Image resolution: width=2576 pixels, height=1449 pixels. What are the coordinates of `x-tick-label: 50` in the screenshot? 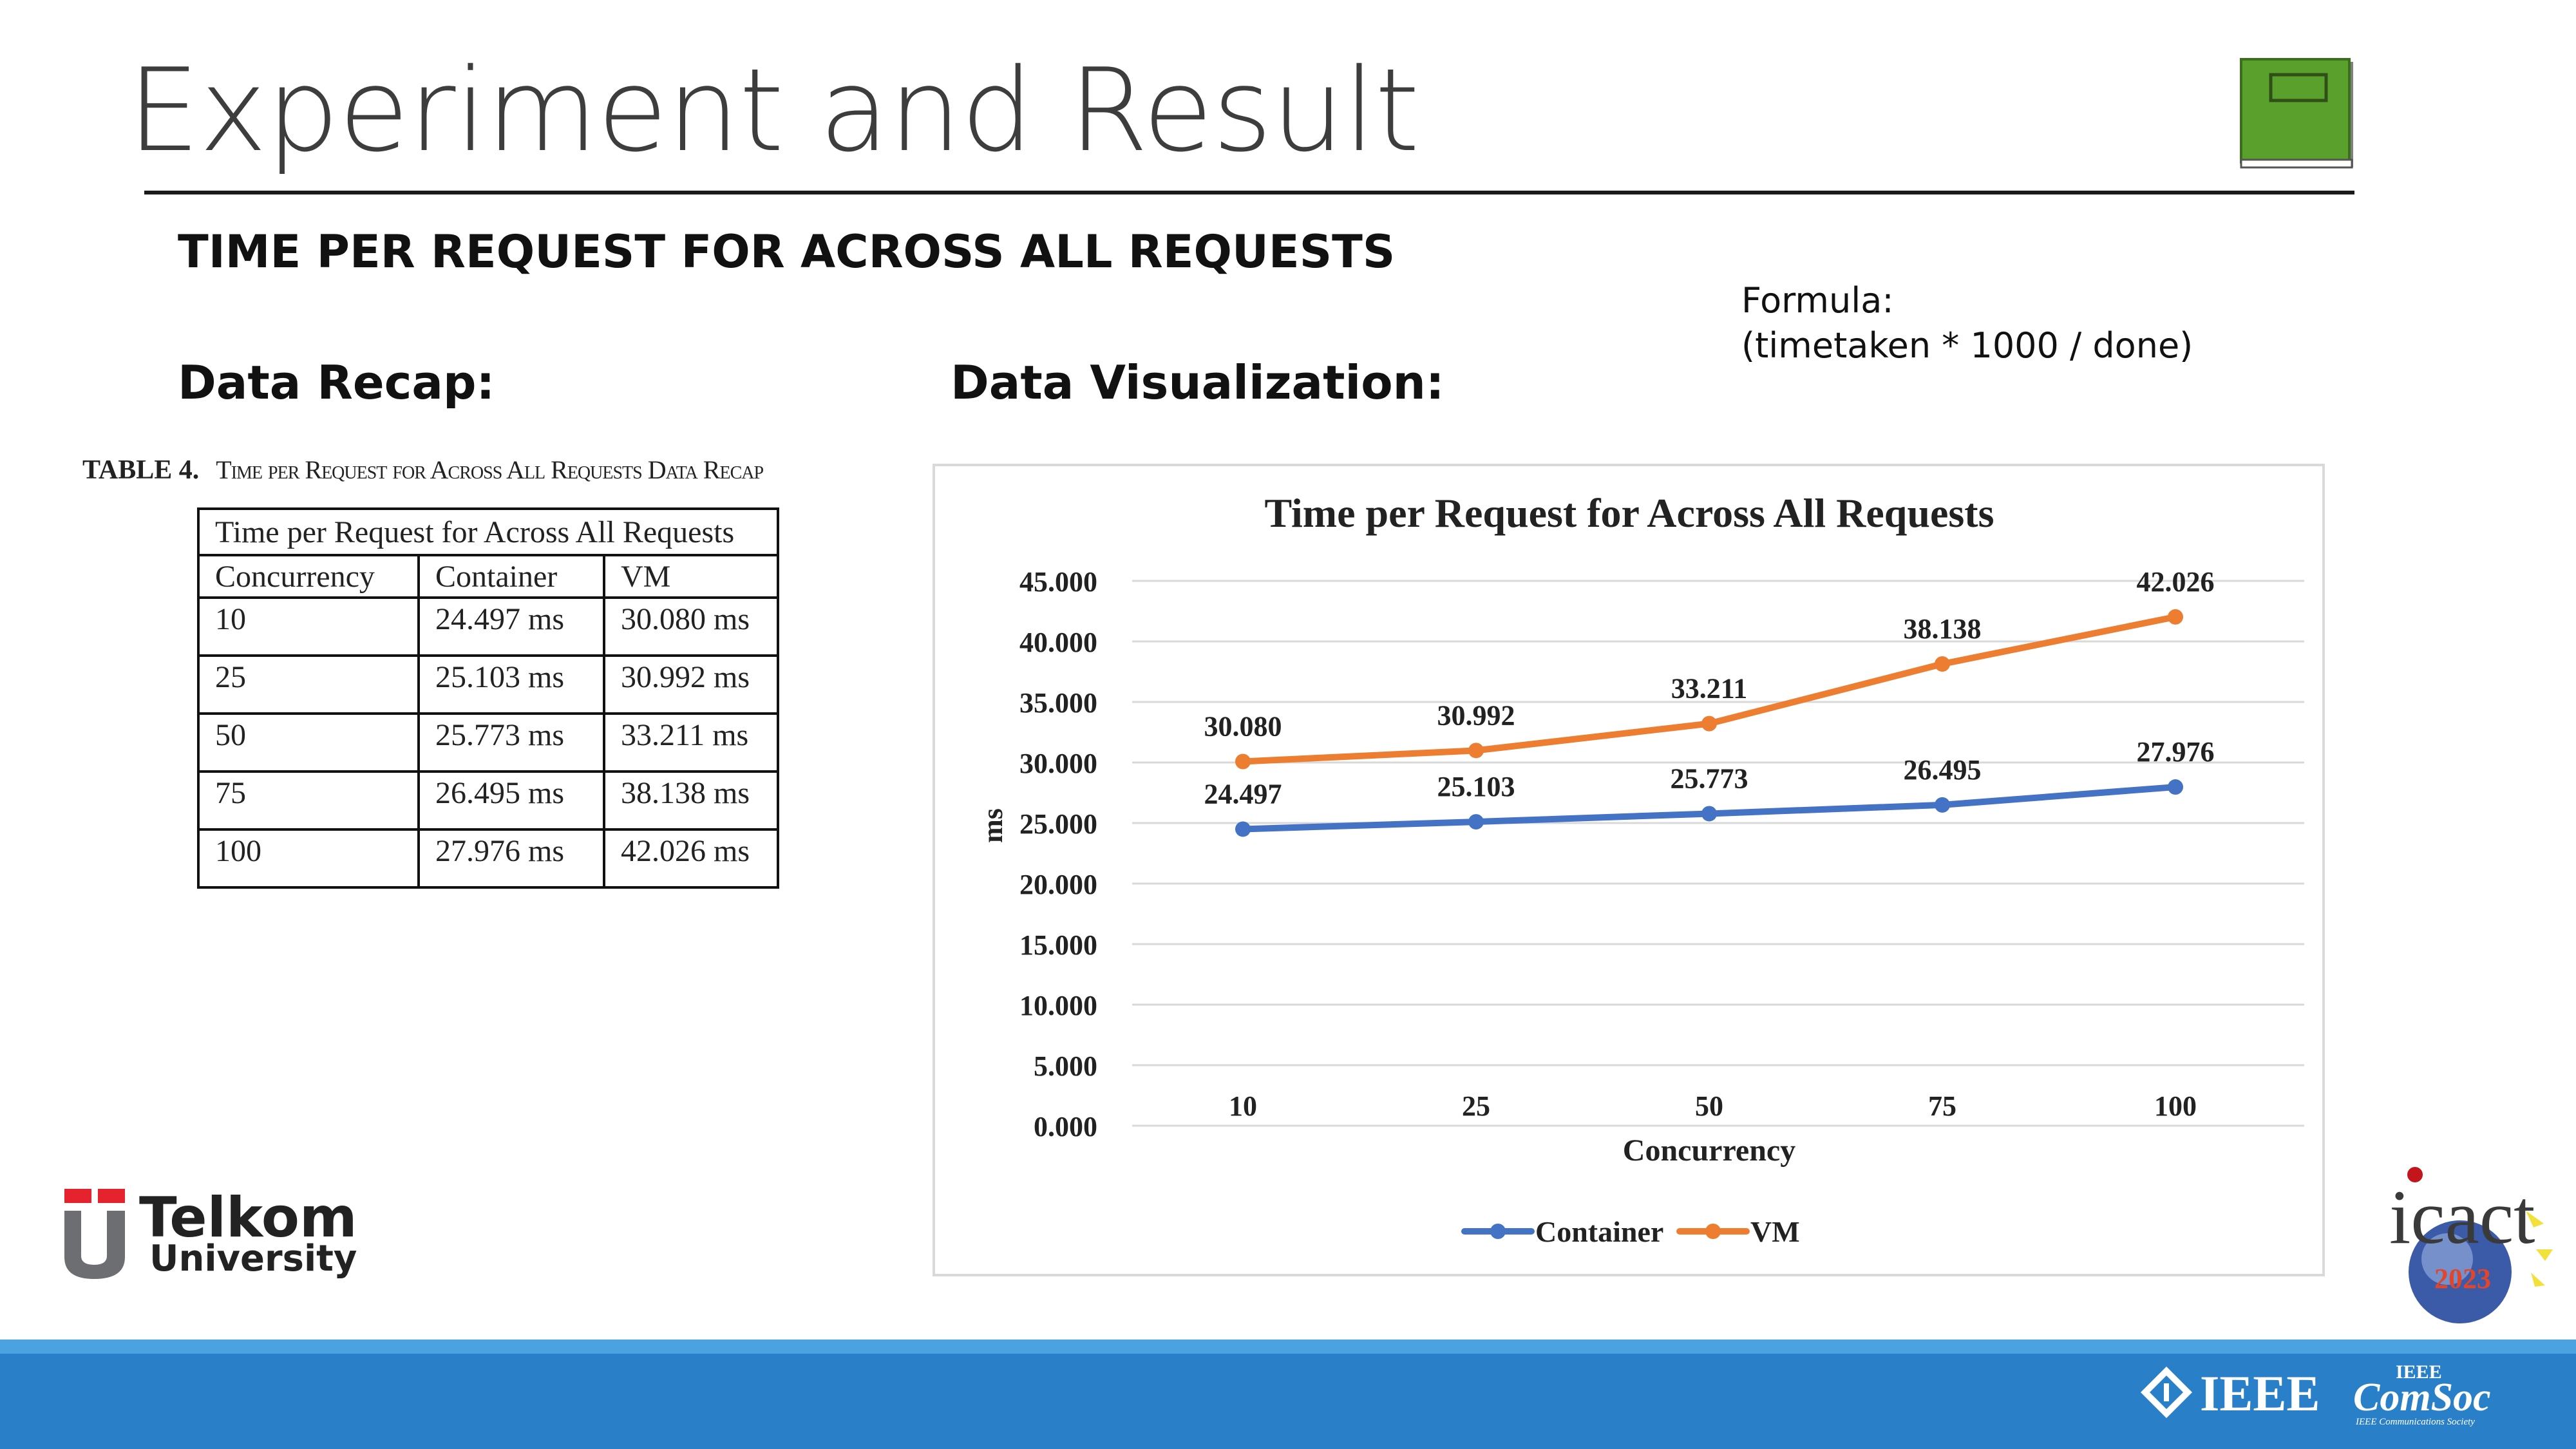 It's located at (1709, 1106).